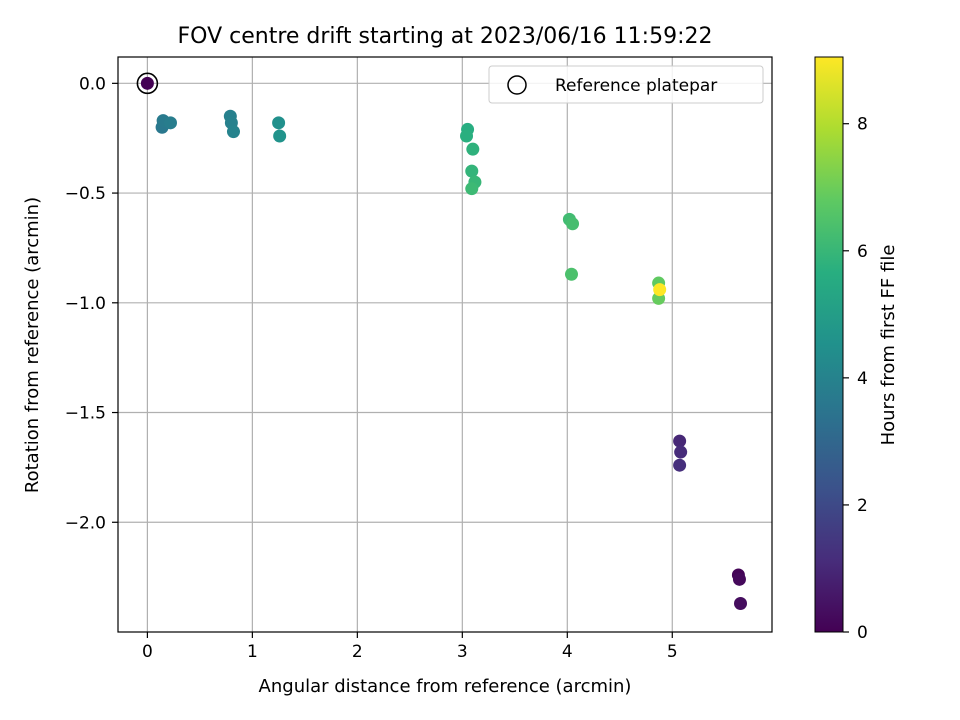  I want to click on y-tick-label: 0.0, so click(92, 84).